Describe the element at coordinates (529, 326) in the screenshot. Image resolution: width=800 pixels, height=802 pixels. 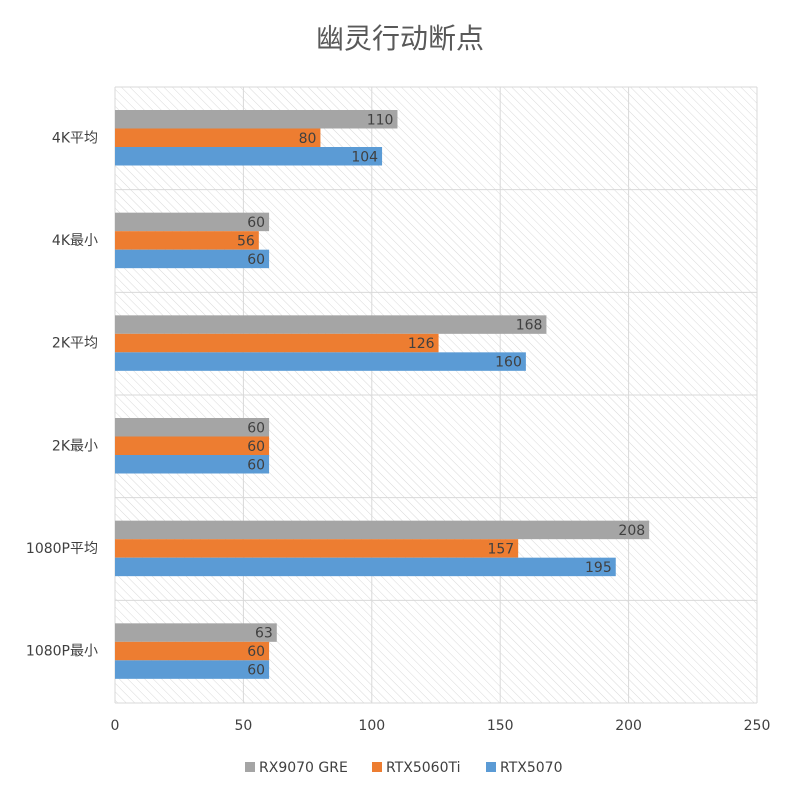
I see `data-label: 168` at that location.